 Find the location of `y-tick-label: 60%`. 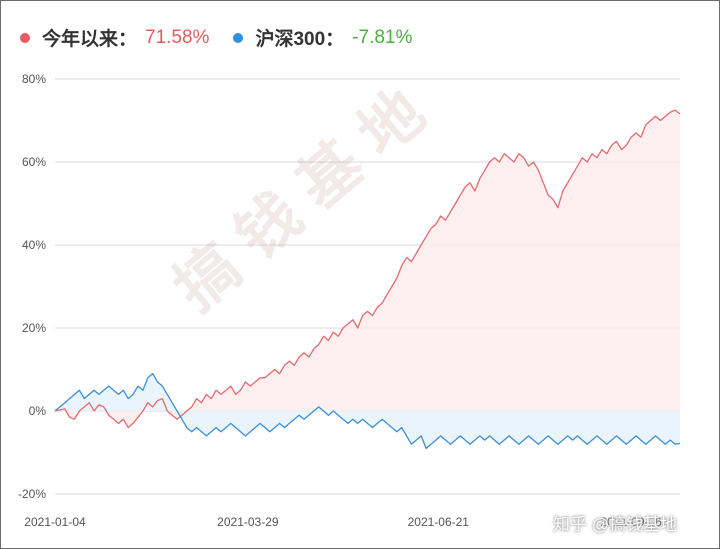

y-tick-label: 60% is located at coordinates (34, 162).